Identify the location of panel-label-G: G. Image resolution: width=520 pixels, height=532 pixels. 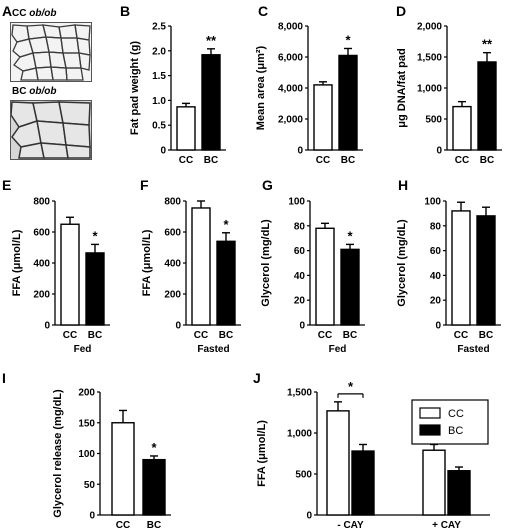
(267, 185).